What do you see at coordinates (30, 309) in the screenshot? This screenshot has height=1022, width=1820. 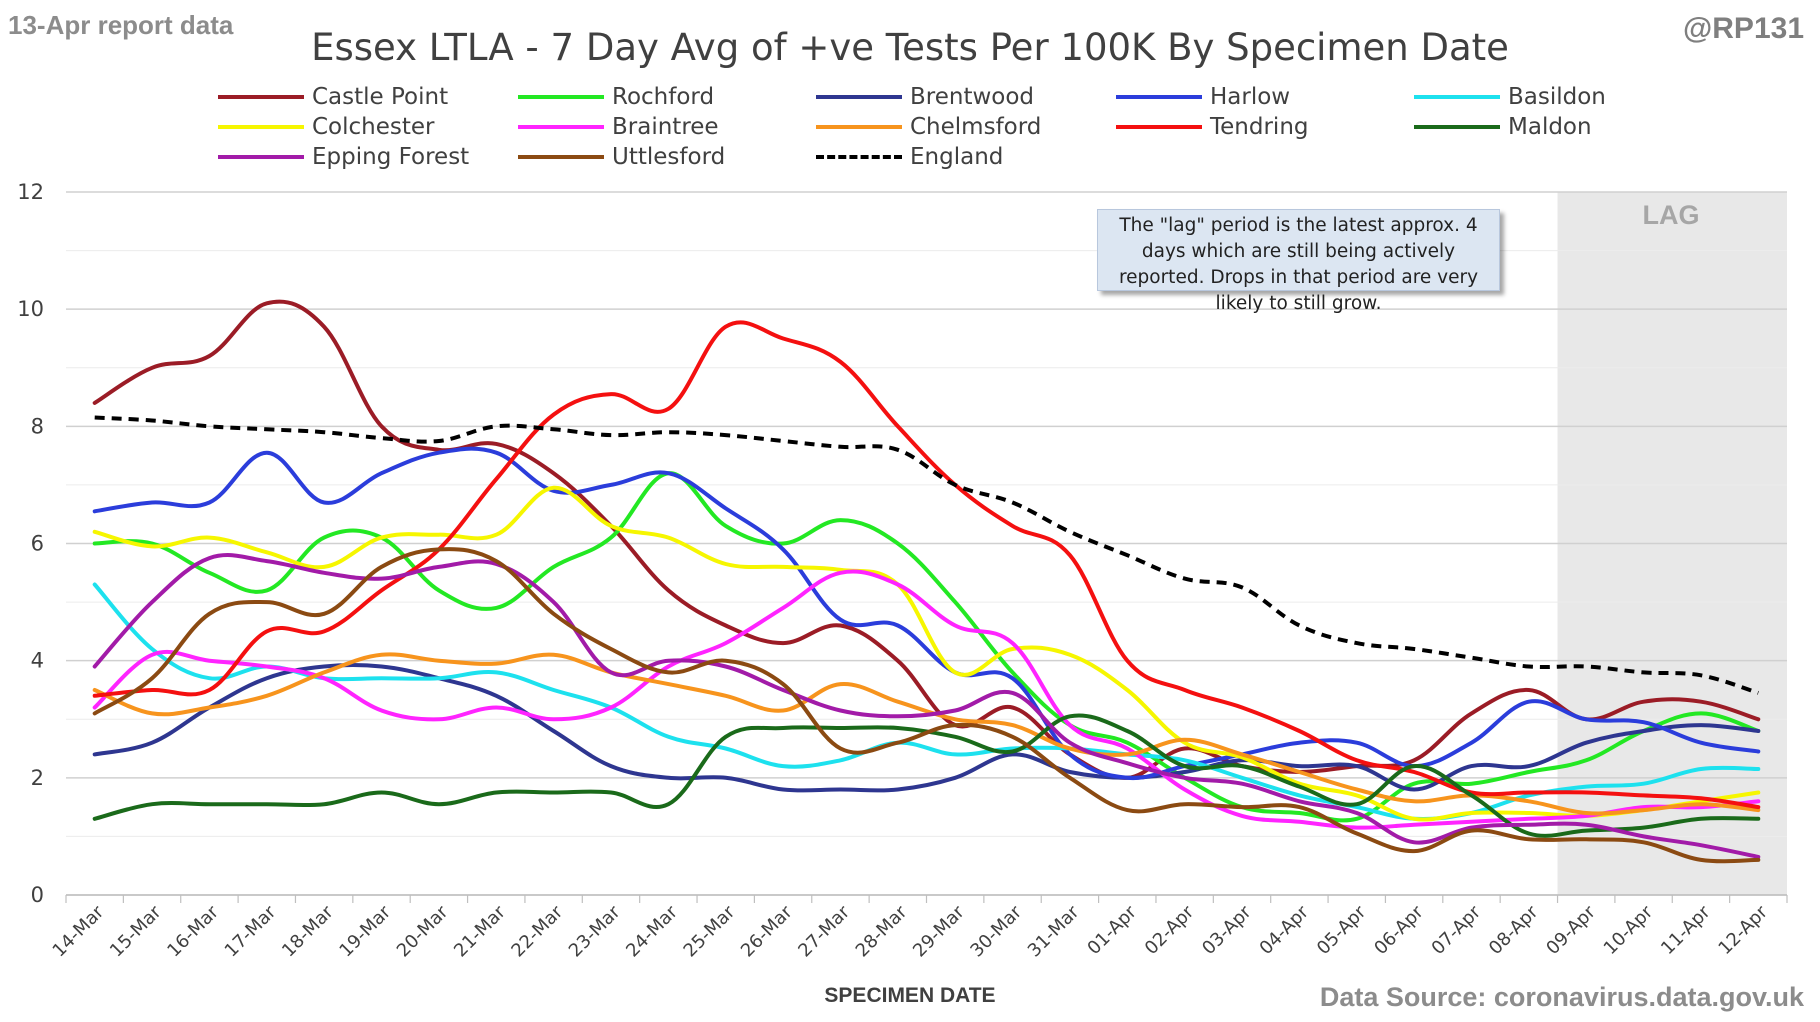 I see `y-tick-label: 10` at bounding box center [30, 309].